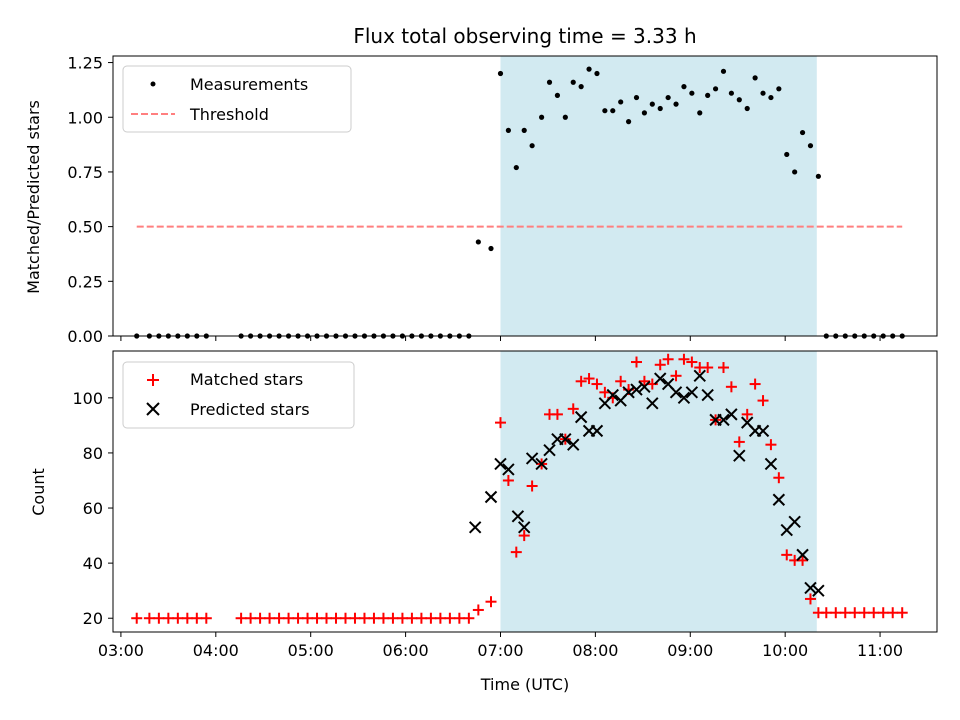 Image resolution: width=960 pixels, height=720 pixels. Describe the element at coordinates (153, 380) in the screenshot. I see `legend-matched-swatch` at that location.